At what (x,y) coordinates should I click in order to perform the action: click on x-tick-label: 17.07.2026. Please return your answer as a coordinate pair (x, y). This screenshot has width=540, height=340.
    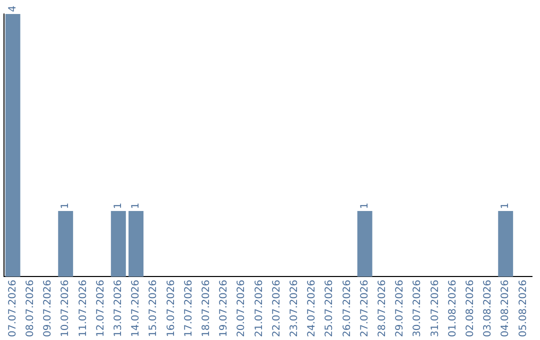
    Looking at the image, I should click on (188, 309).